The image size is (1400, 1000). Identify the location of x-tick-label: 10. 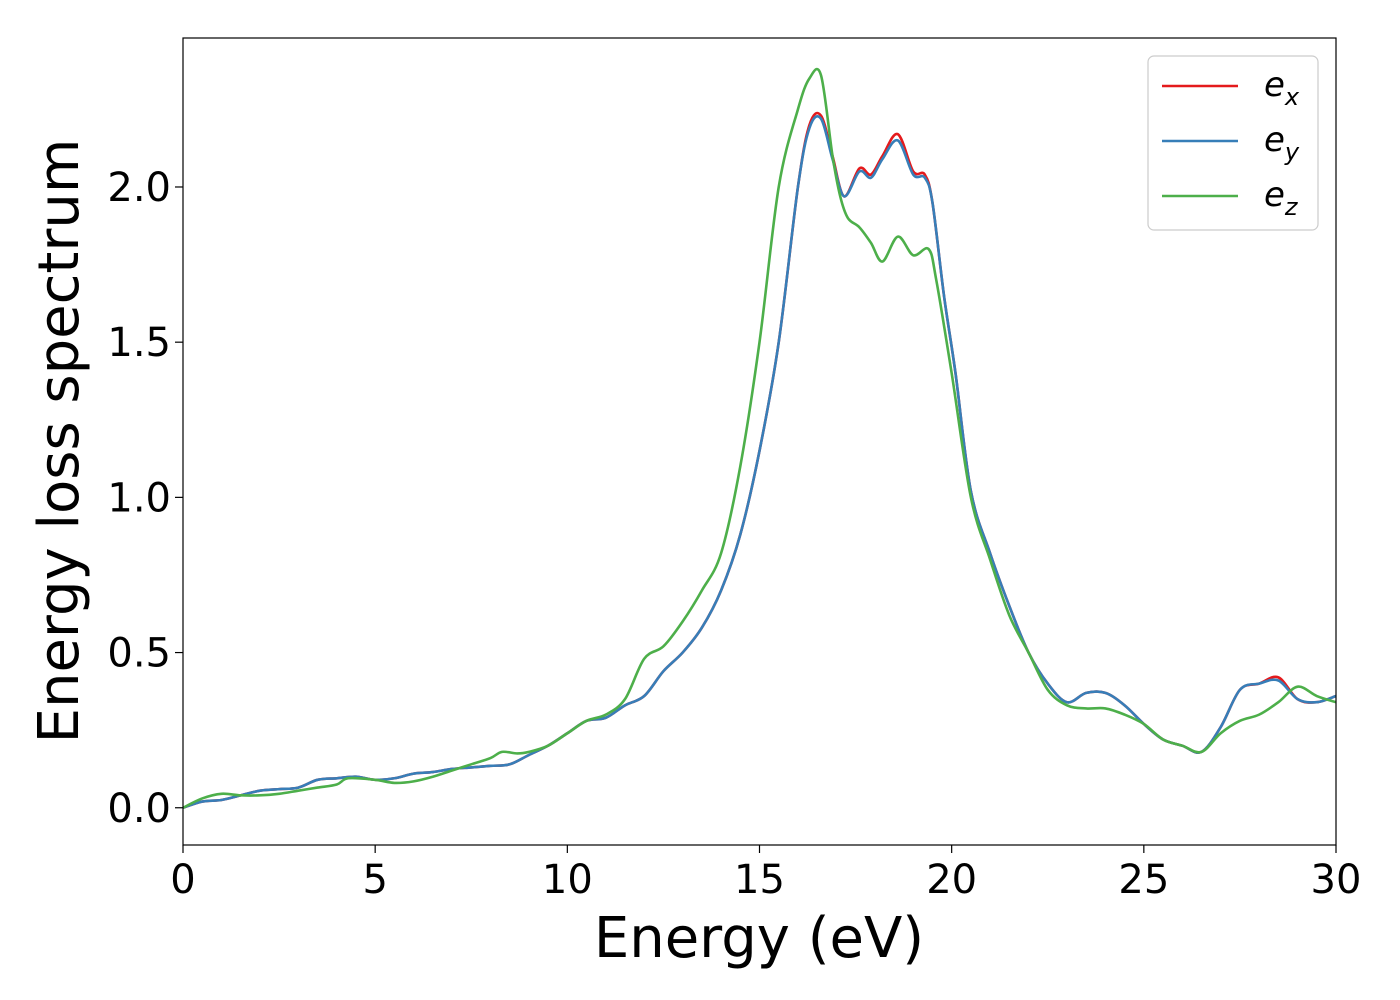
(567, 880).